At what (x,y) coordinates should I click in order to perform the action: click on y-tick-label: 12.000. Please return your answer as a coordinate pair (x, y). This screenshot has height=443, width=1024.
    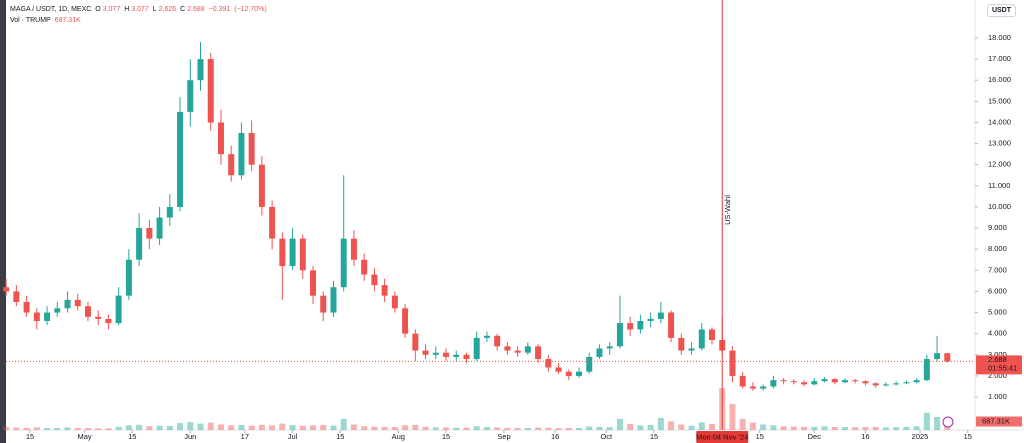
    Looking at the image, I should click on (999, 164).